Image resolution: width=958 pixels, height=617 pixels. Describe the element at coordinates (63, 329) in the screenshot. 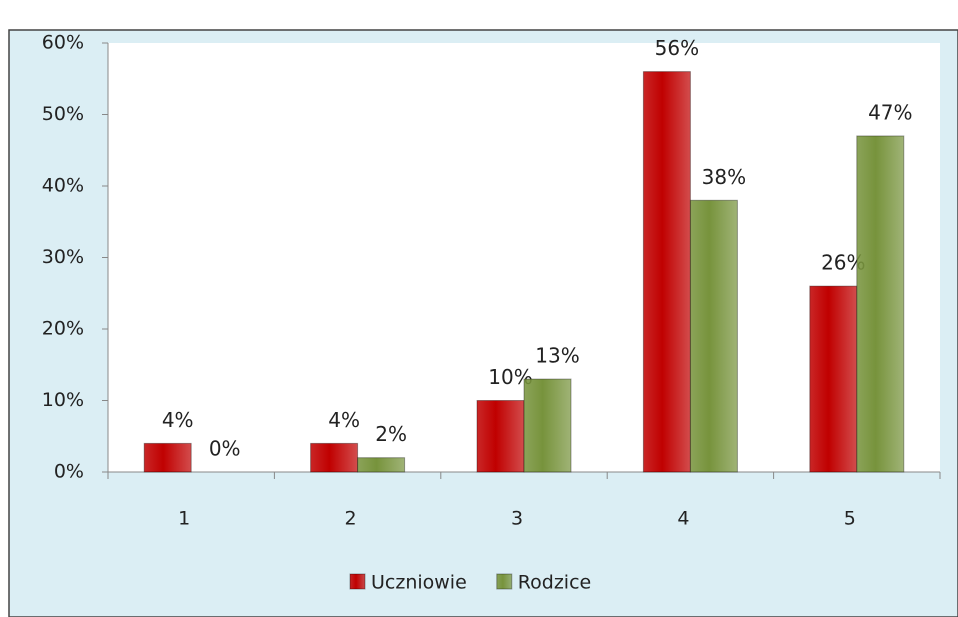

I see `y-tick-label: 20%` at that location.